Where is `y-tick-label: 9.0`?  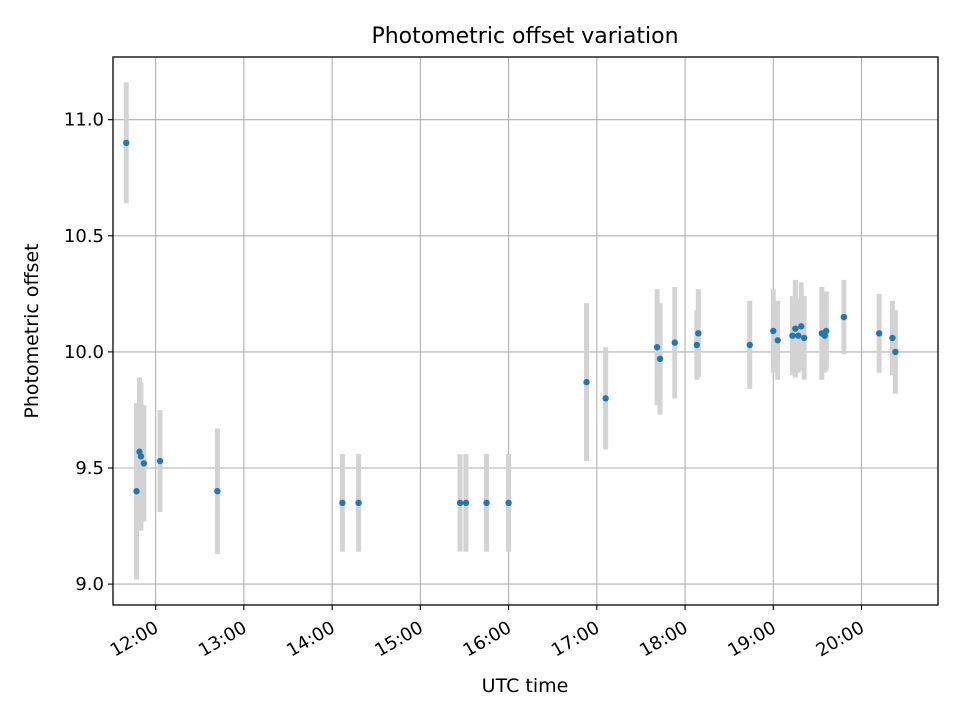
y-tick-label: 9.0 is located at coordinates (89, 584).